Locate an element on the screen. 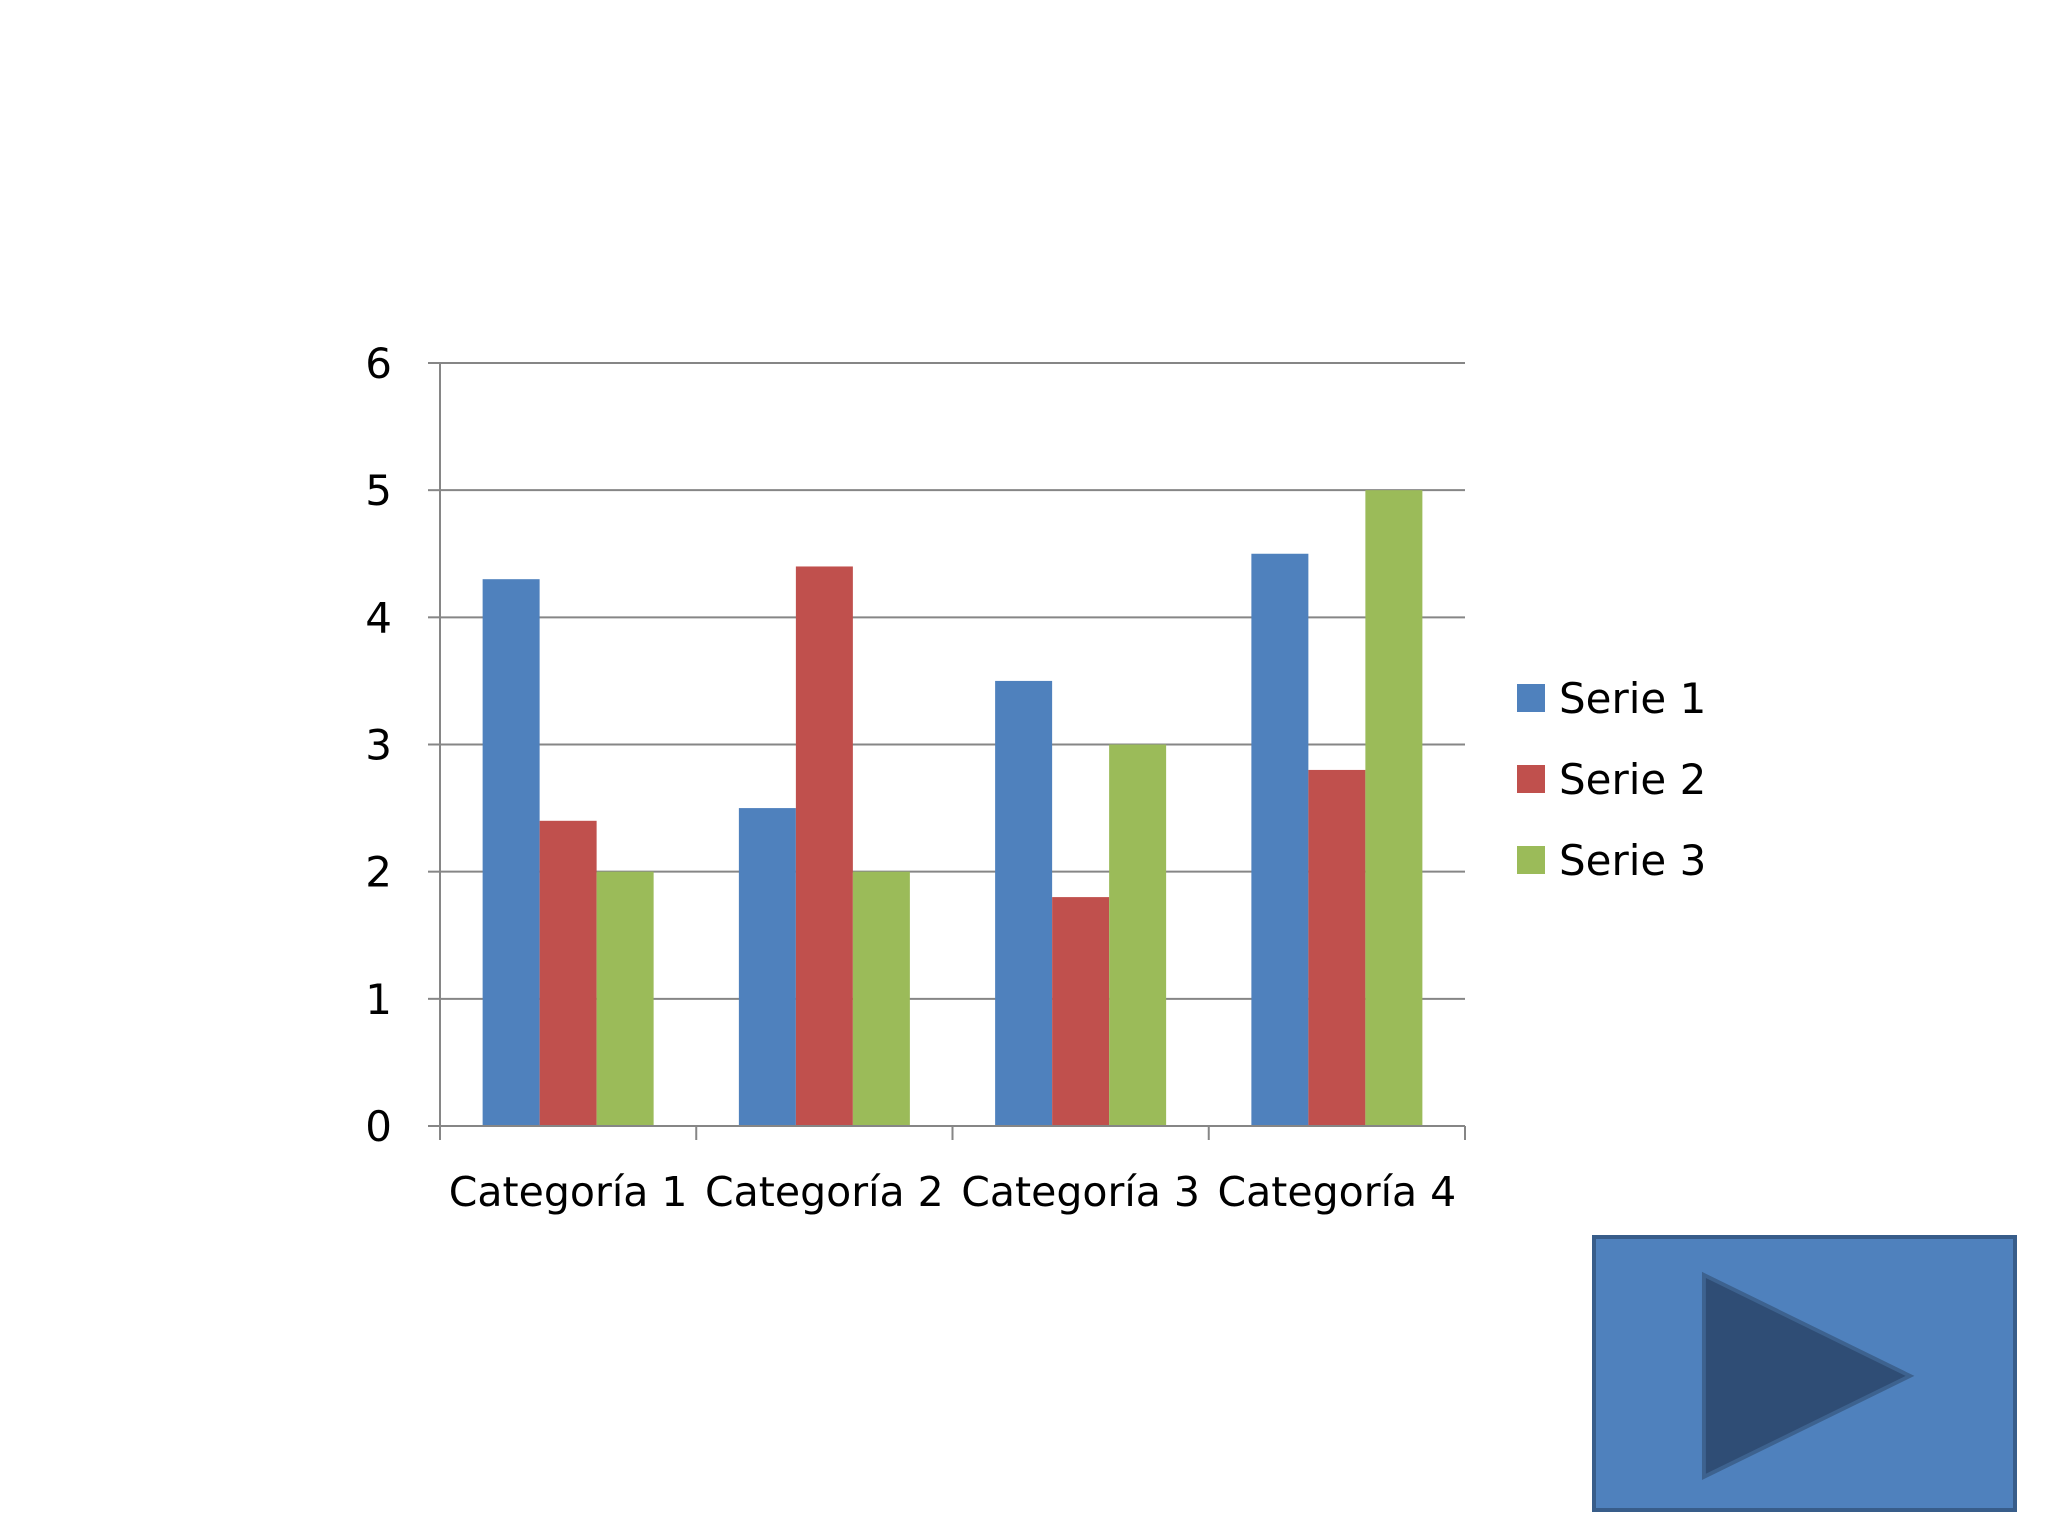 The width and height of the screenshot is (2048, 1536). y-tick-label: 1 is located at coordinates (378, 999).